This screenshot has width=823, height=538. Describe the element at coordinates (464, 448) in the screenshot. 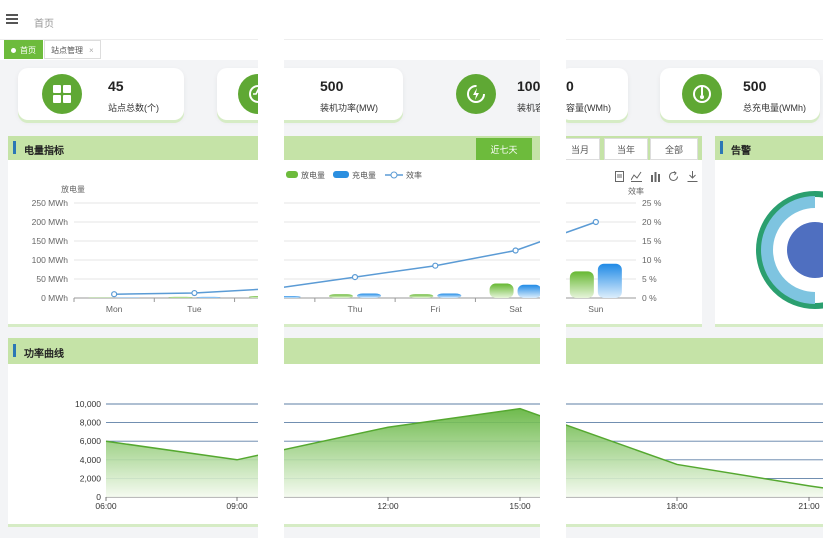

I see `power-line` at that location.